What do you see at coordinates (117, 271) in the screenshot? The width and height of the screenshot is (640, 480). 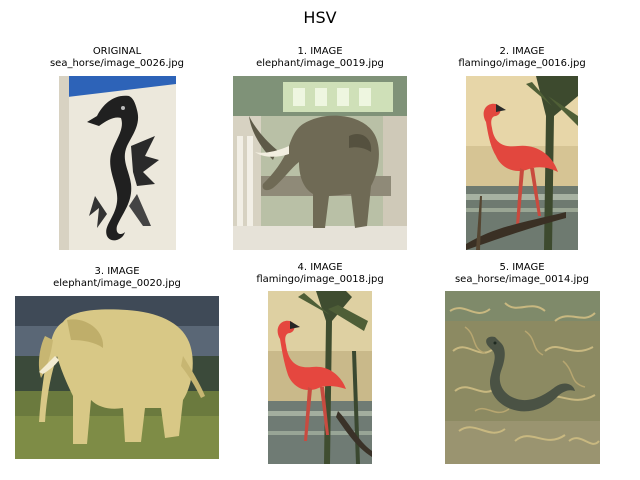 I see `panel-heading: 3. IMAGE` at bounding box center [117, 271].